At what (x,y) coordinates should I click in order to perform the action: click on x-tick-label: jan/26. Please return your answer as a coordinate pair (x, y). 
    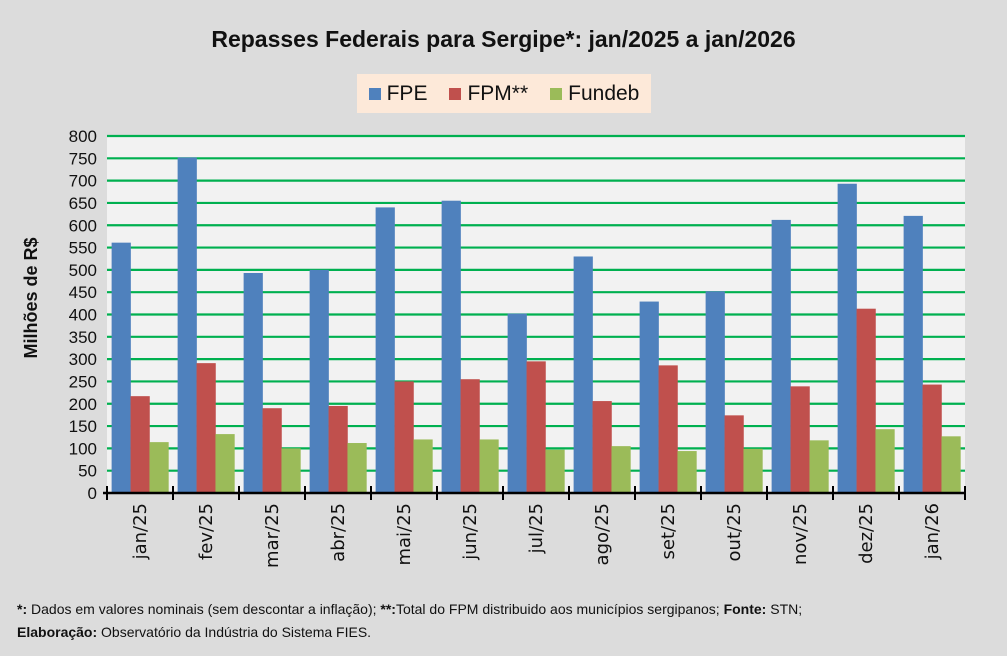
    Looking at the image, I should click on (932, 531).